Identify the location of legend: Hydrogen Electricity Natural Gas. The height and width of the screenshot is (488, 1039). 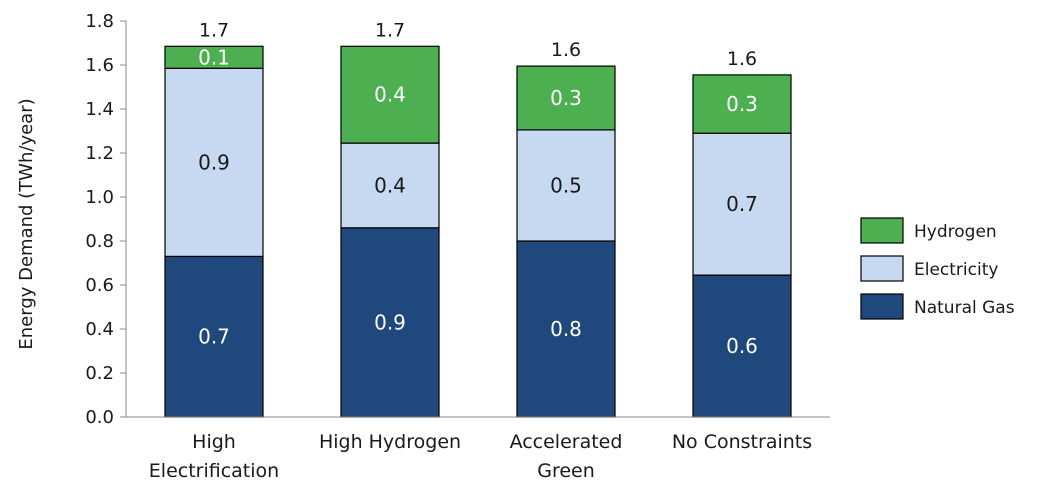
(937, 268).